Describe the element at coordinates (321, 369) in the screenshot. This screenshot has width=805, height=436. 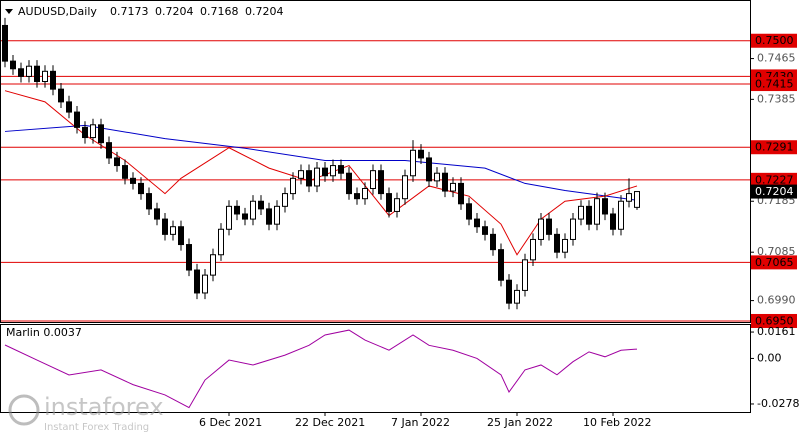
I see `indicator-line` at that location.